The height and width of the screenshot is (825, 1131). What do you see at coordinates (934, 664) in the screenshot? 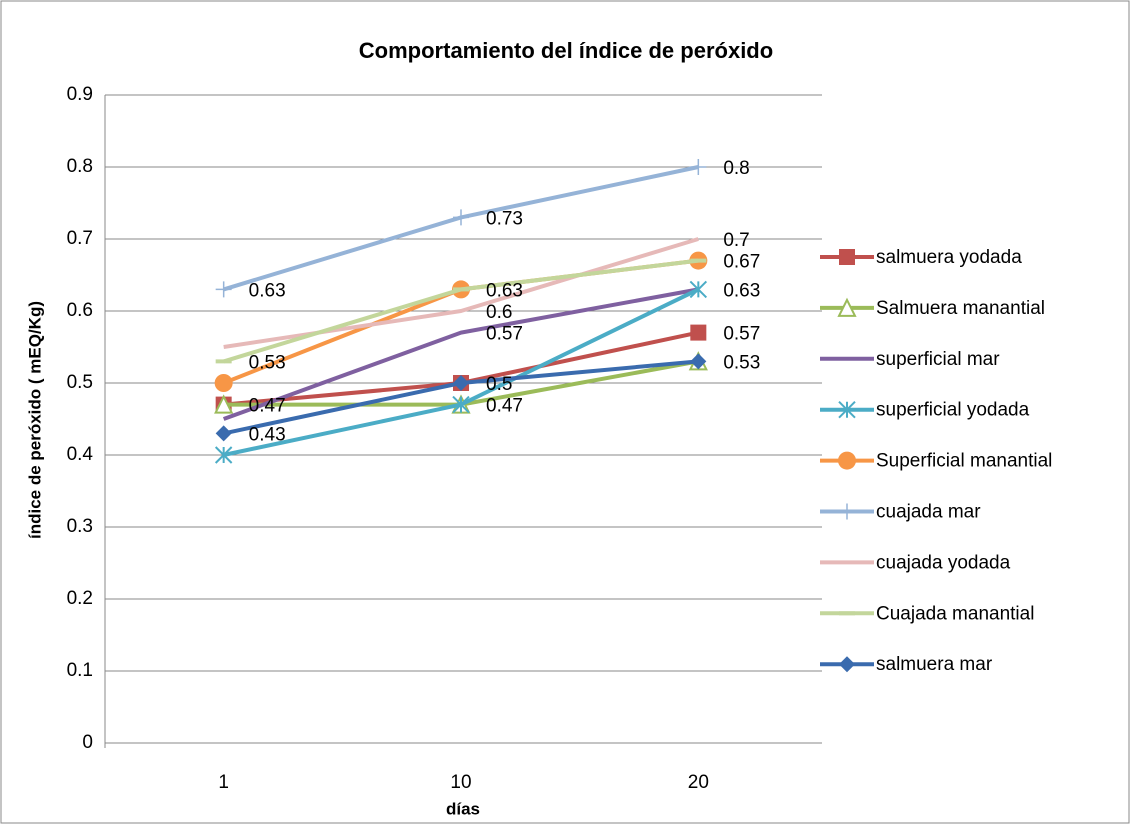
I see `legend-label: salmuera mar` at bounding box center [934, 664].